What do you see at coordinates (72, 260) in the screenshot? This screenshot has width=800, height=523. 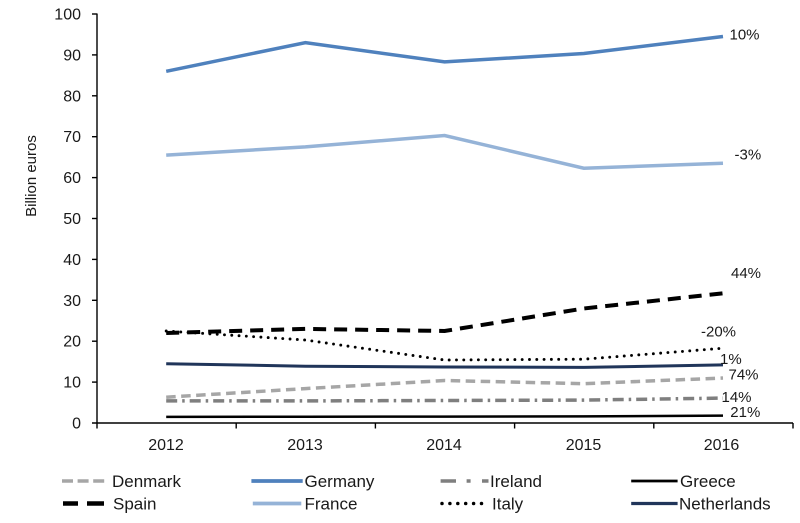 I see `svg-text: 40` at bounding box center [72, 260].